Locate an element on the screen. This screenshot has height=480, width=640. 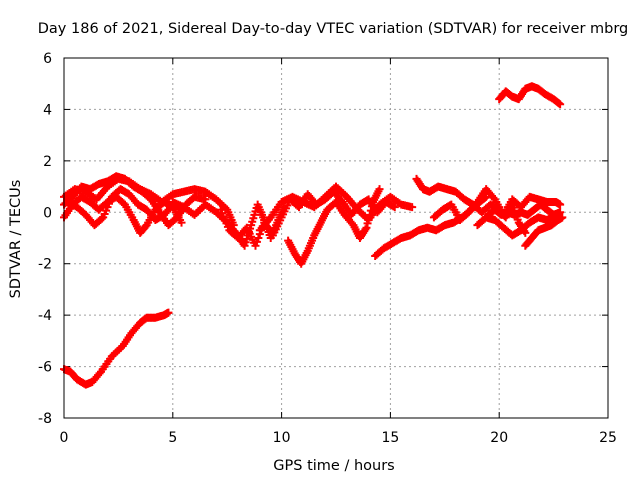
y-tick-label: 2 is located at coordinates (47, 162).